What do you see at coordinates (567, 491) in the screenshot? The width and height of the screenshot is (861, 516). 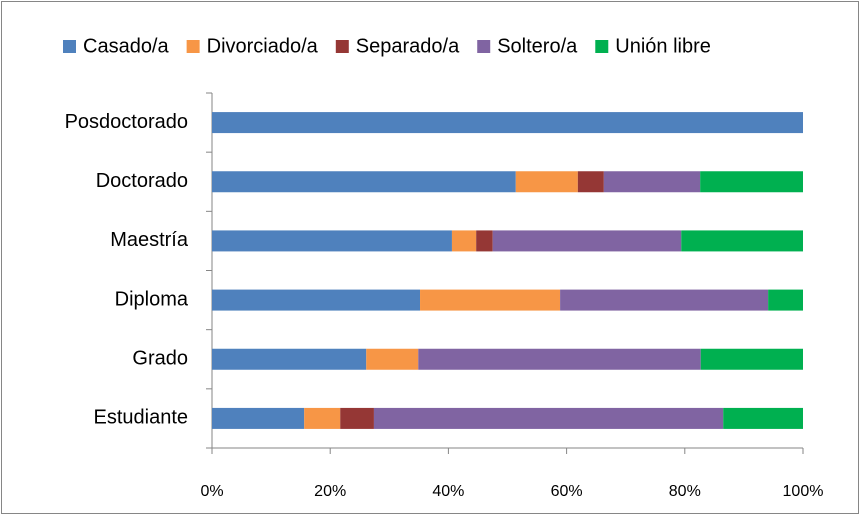 I see `x-tick-label: 60%` at bounding box center [567, 491].